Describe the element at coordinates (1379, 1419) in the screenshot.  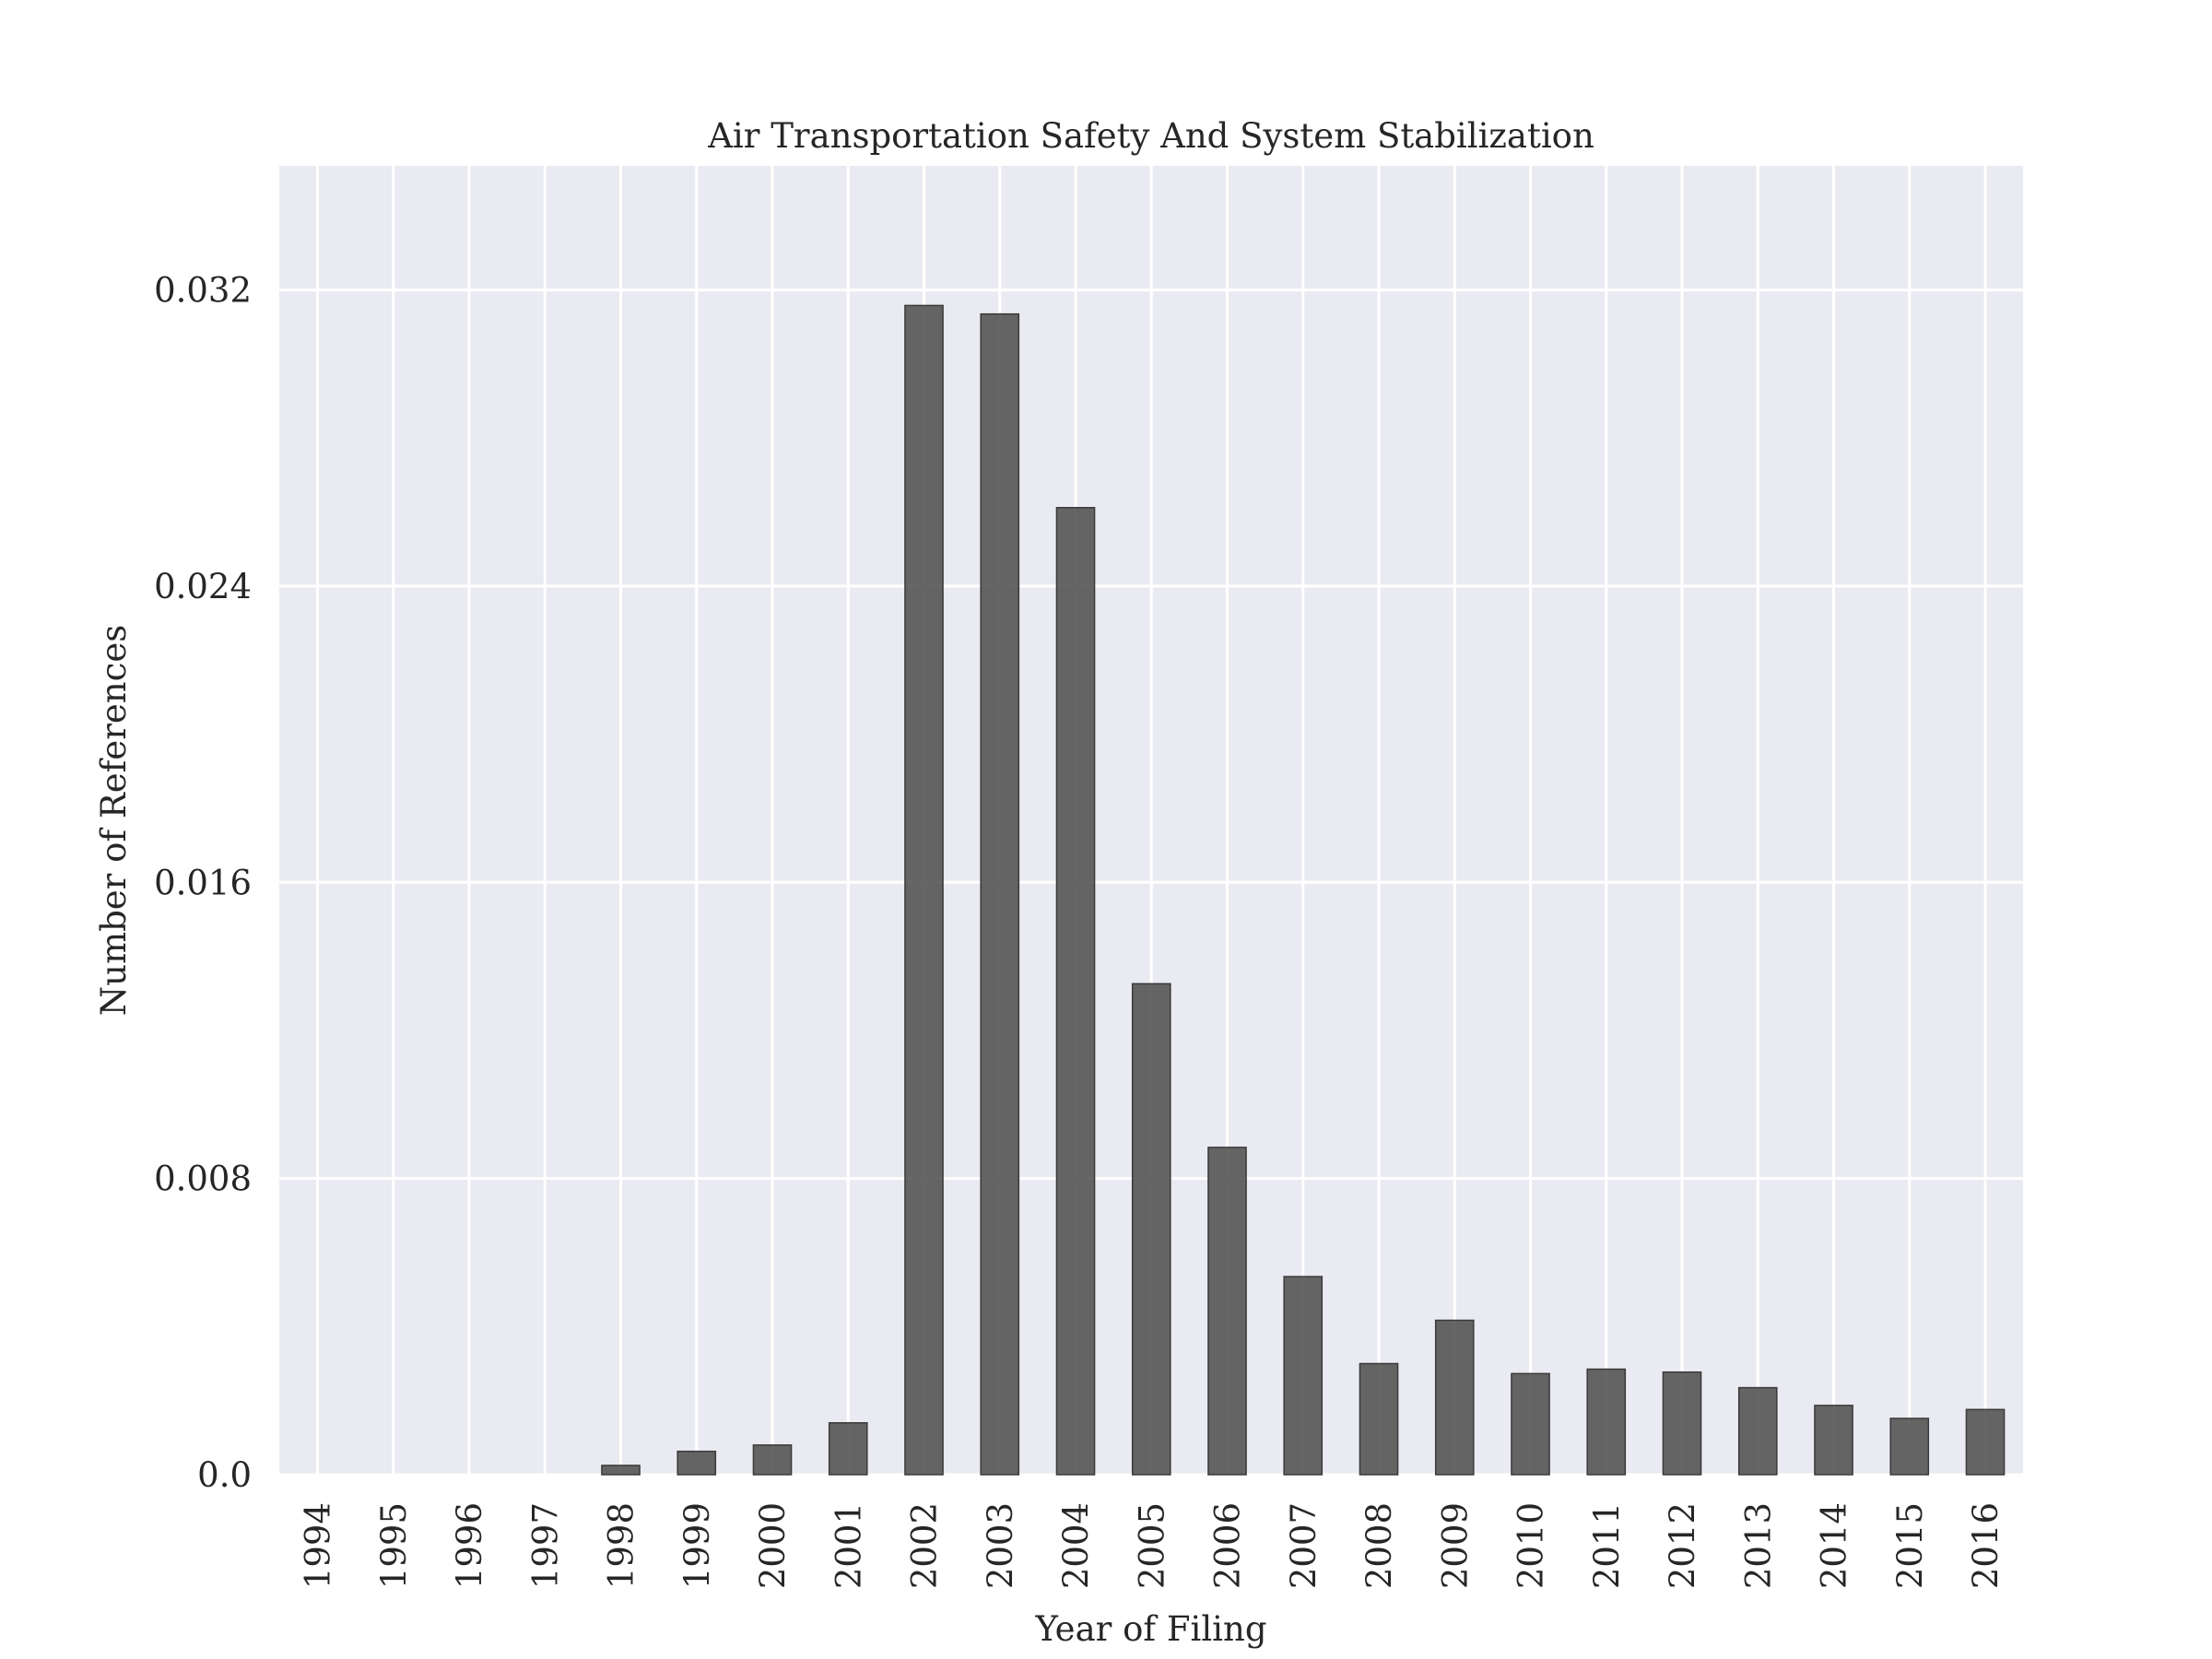
I see `bar-2008` at that location.